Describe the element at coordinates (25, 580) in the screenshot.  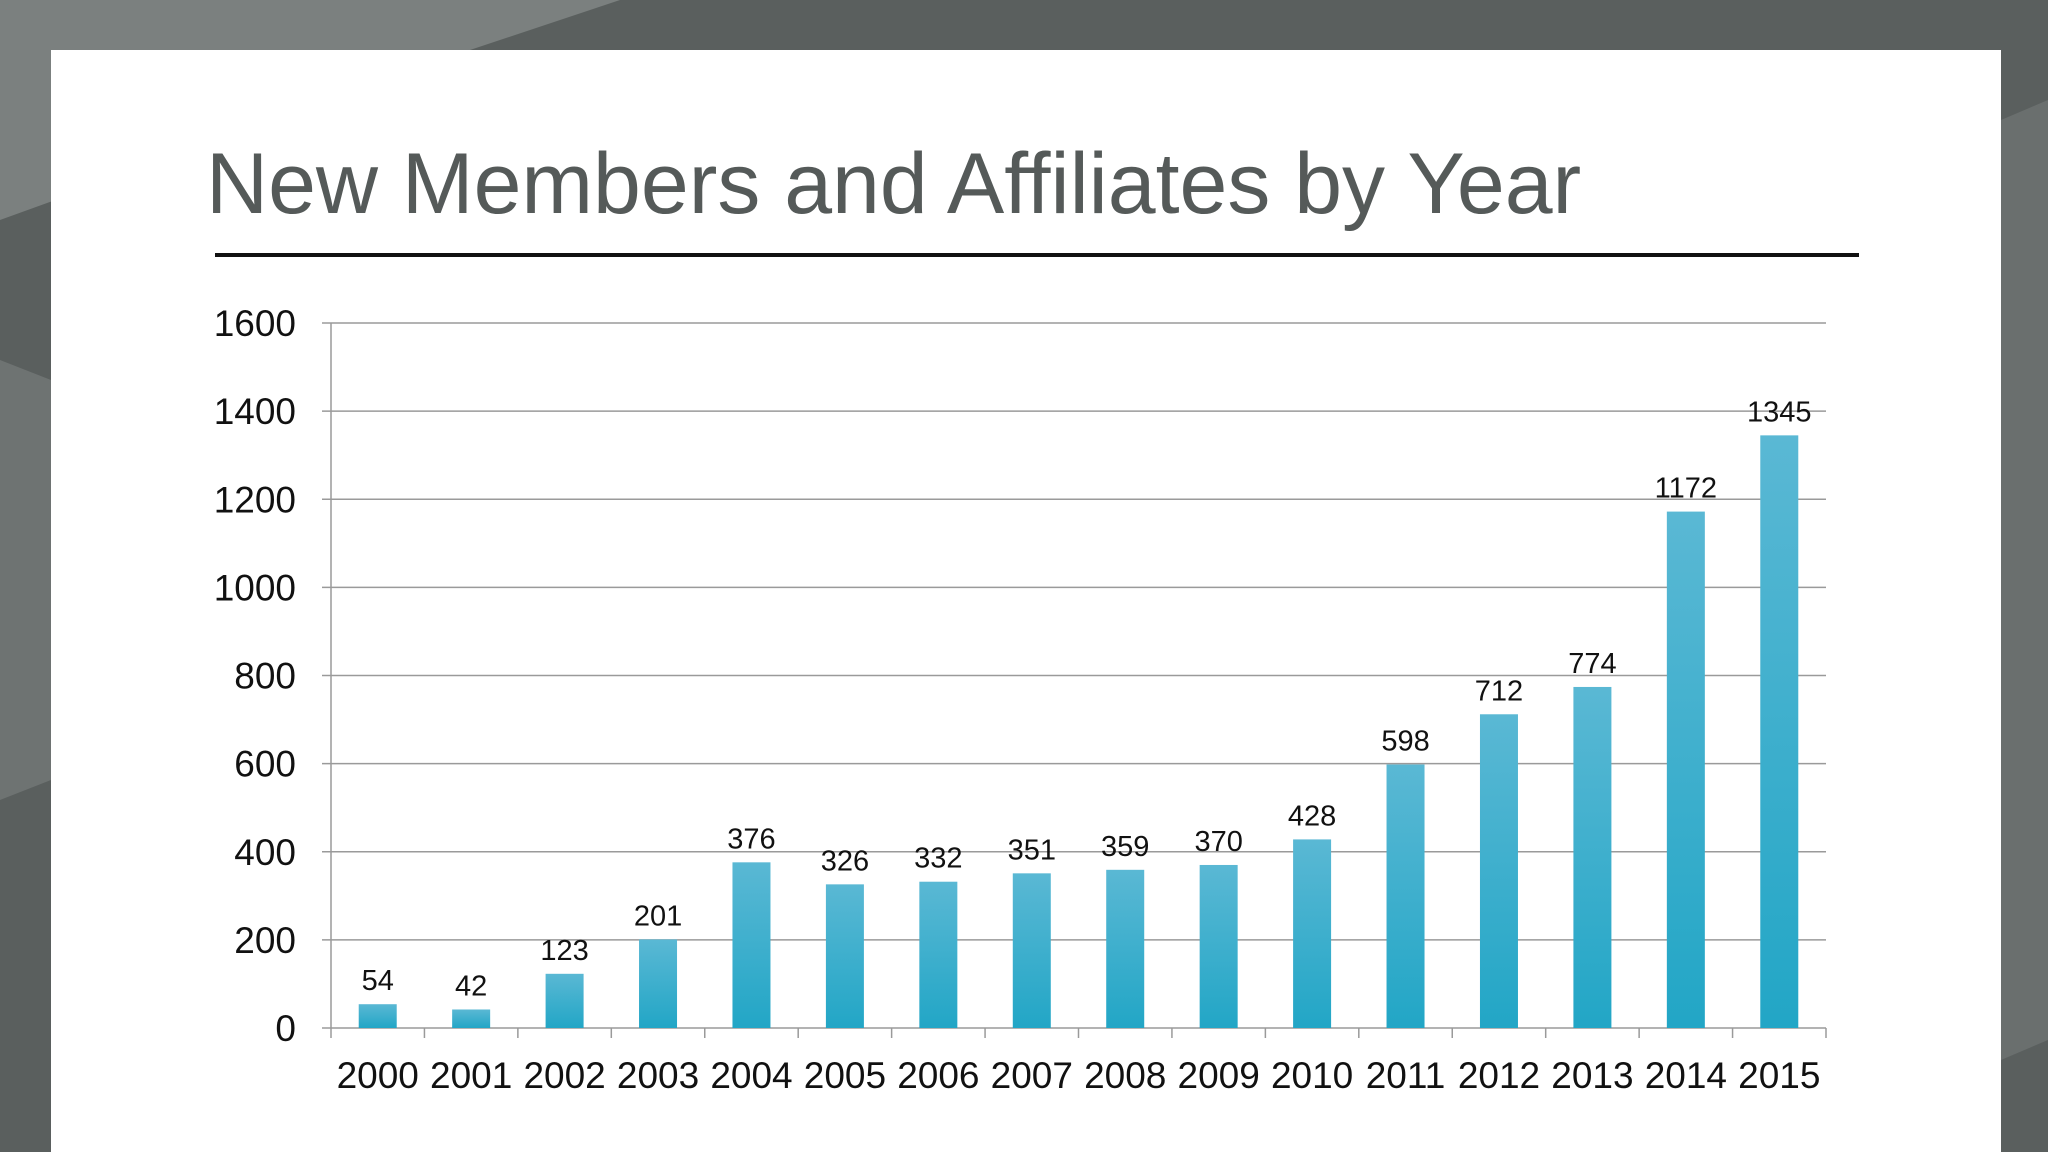
I see `bg-shape-left` at that location.